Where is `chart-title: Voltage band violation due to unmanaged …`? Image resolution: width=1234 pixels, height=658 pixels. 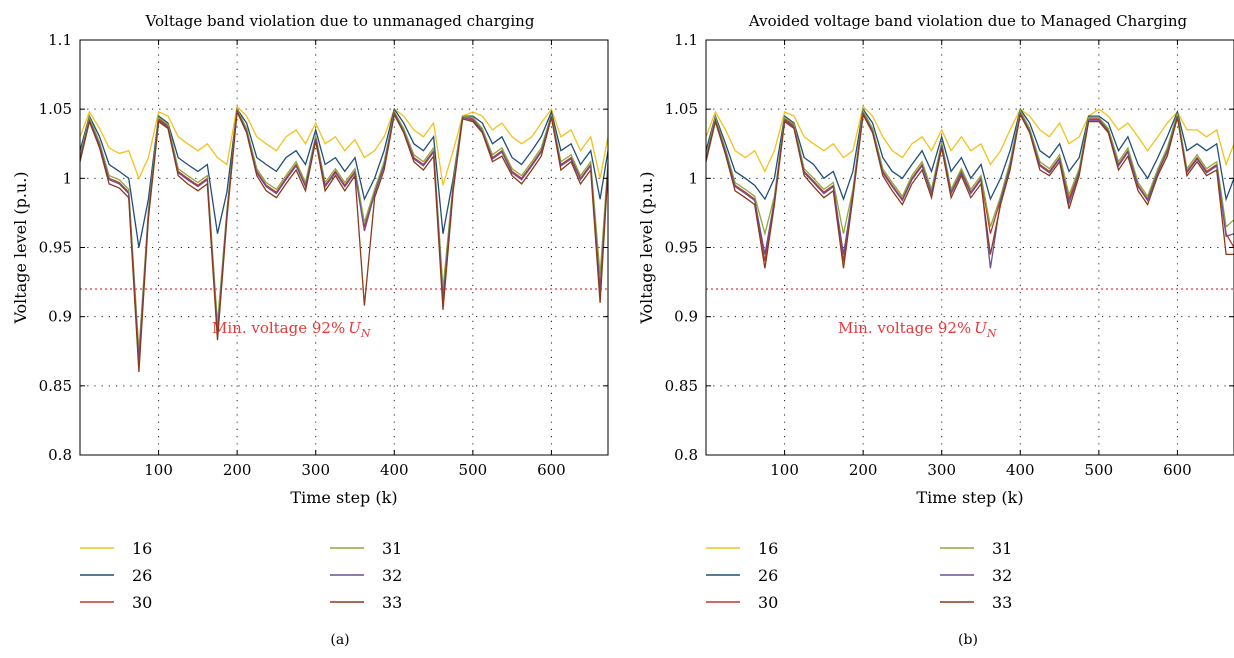
chart-title: Voltage band violation due to unmanaged … is located at coordinates (340, 21).